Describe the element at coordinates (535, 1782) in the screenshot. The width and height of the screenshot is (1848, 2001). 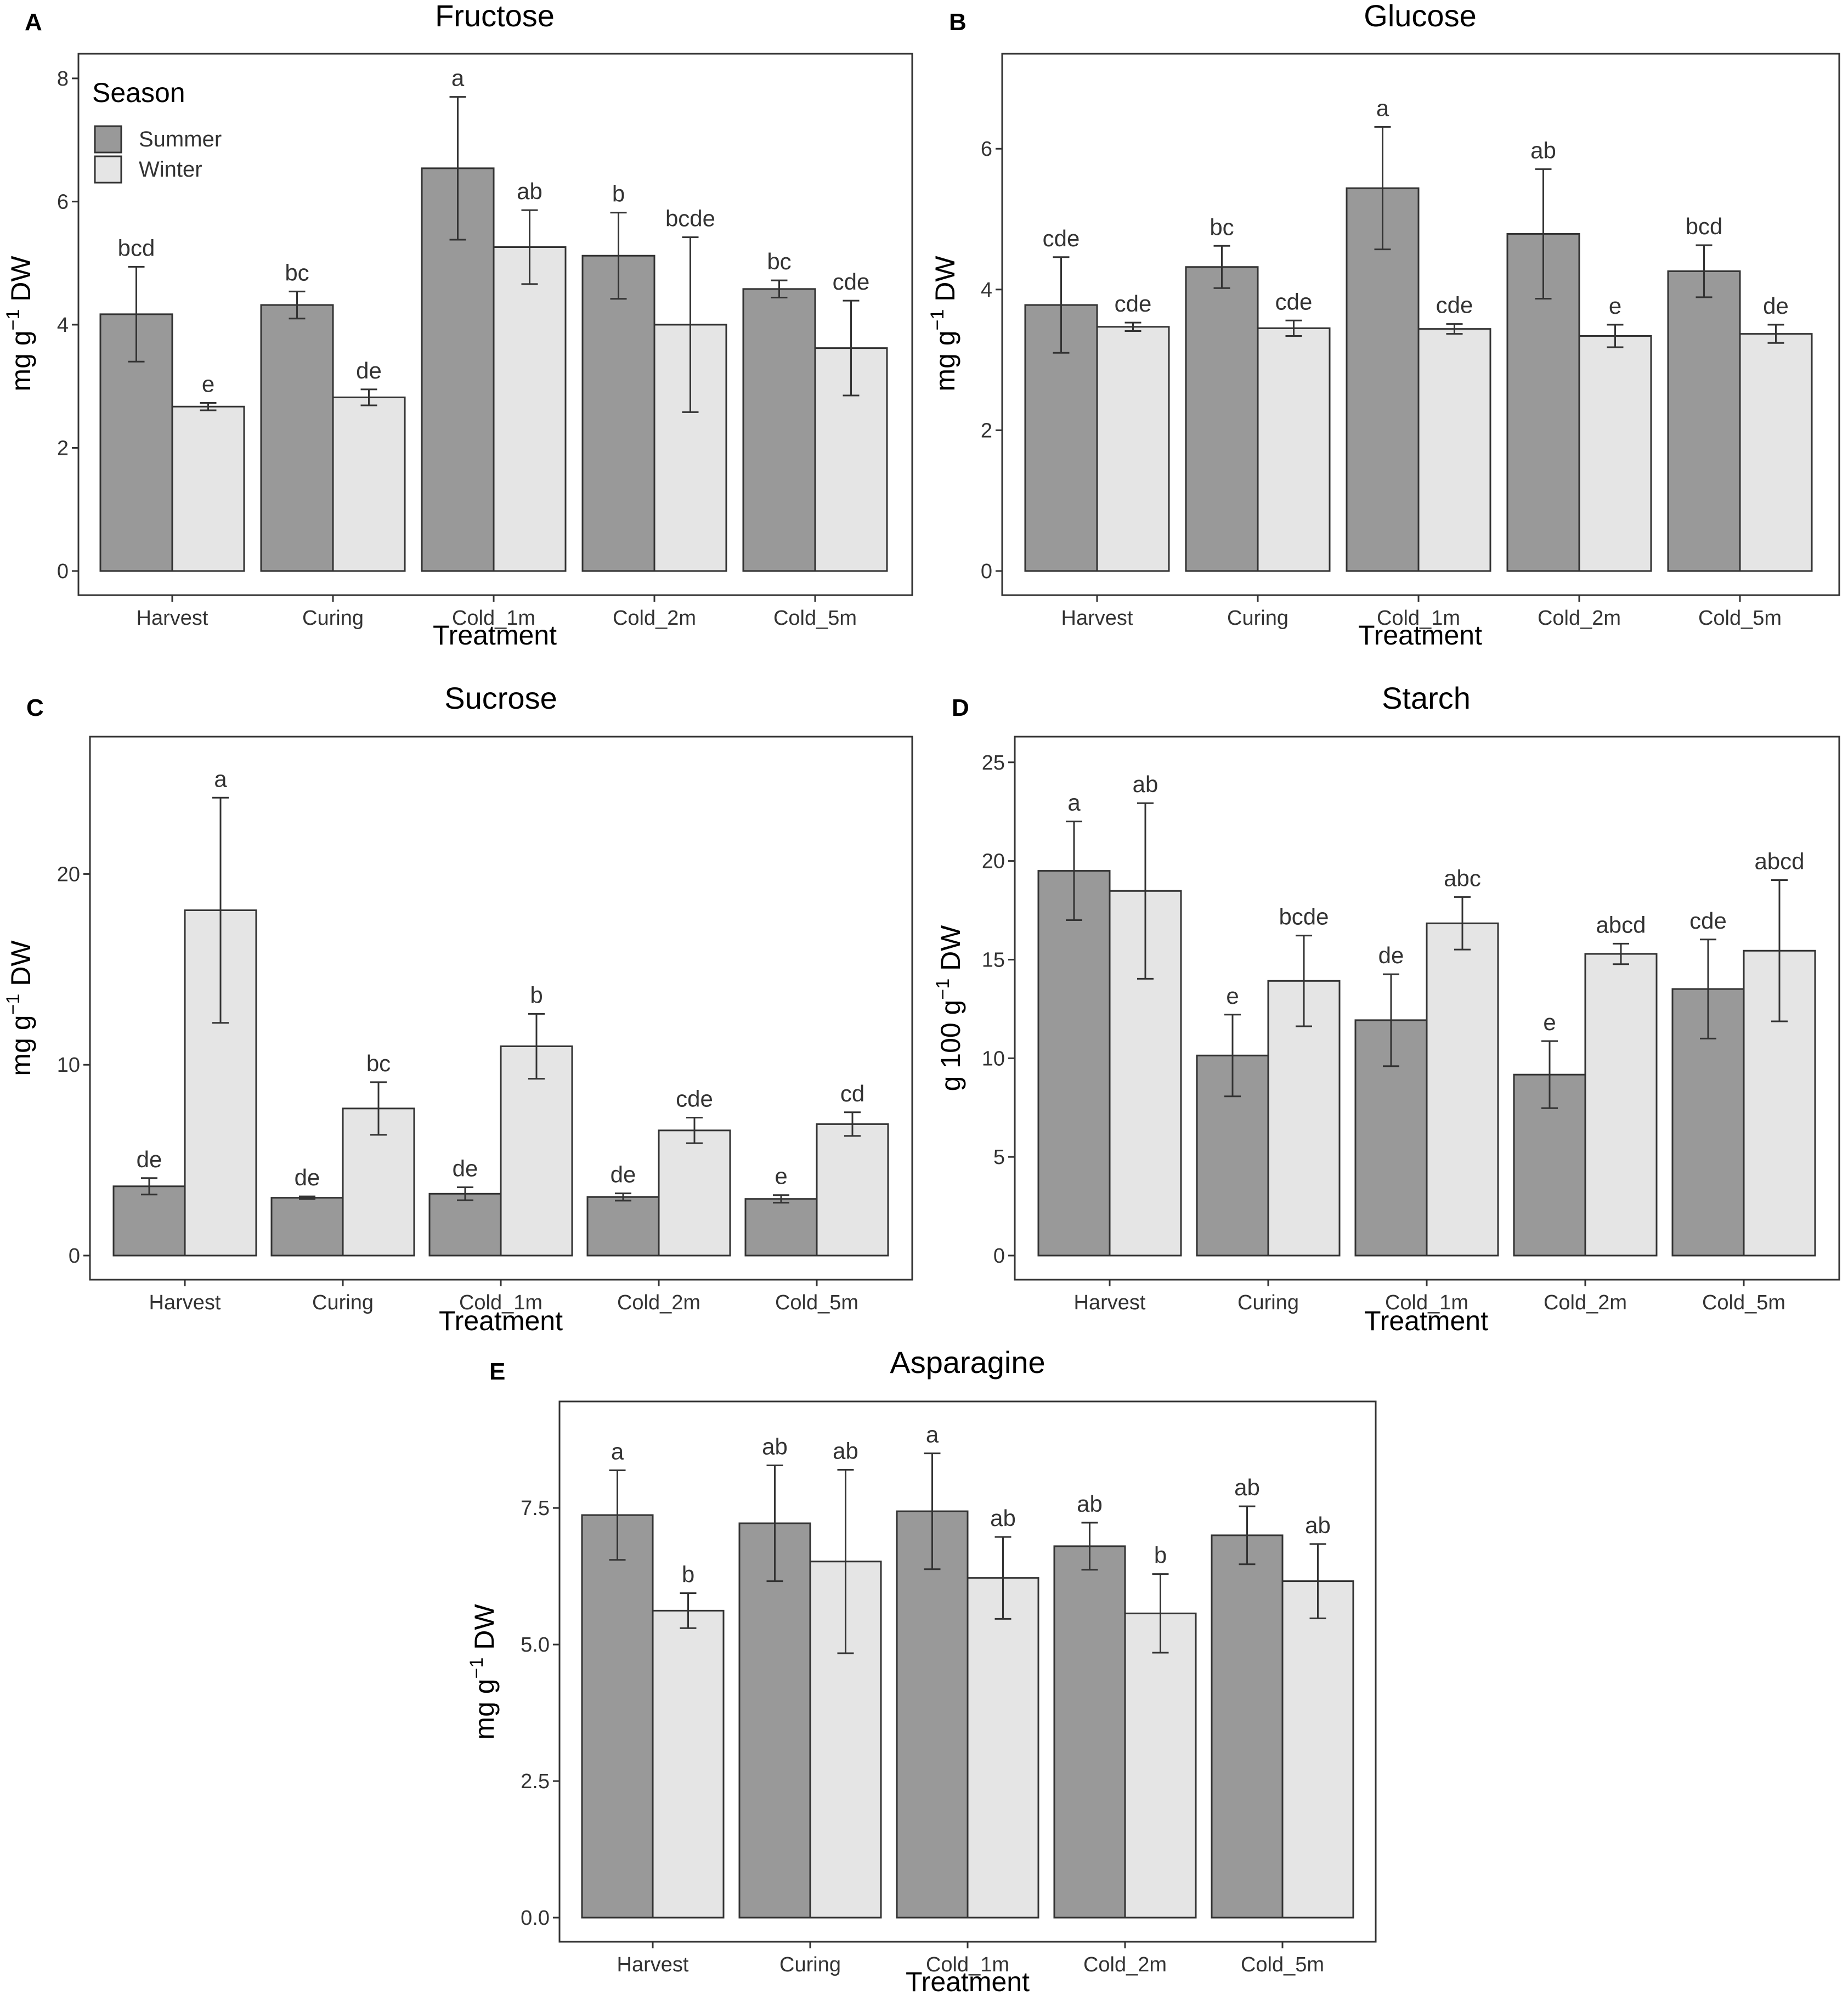
I see `y-tick-label: 2.5` at that location.